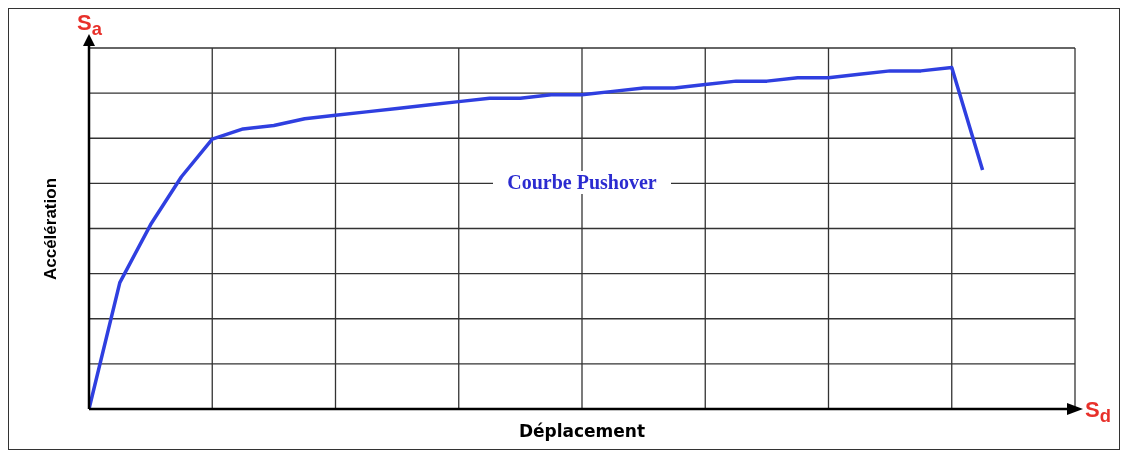 Image resolution: width=1126 pixels, height=456 pixels. What do you see at coordinates (582, 182) in the screenshot?
I see `annotation: Courbe Pushover` at bounding box center [582, 182].